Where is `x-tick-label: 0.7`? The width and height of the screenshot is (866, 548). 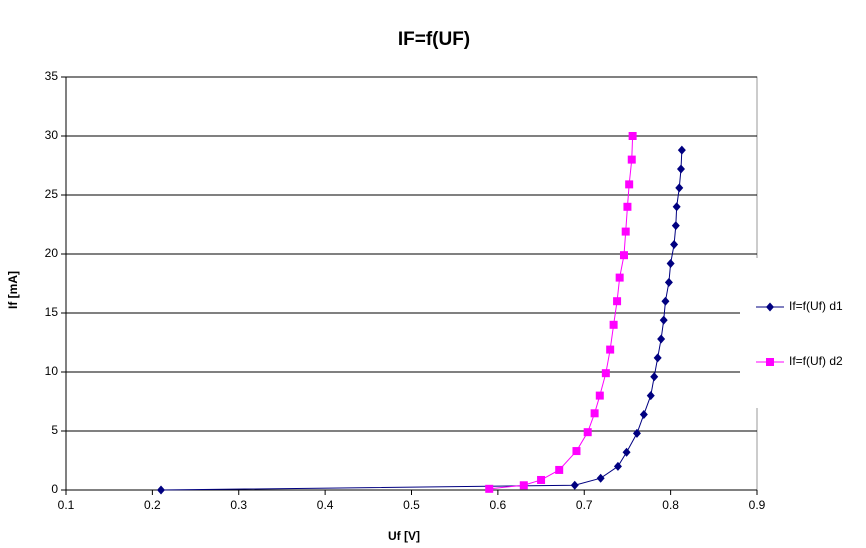 x-tick-label: 0.7 is located at coordinates (584, 505).